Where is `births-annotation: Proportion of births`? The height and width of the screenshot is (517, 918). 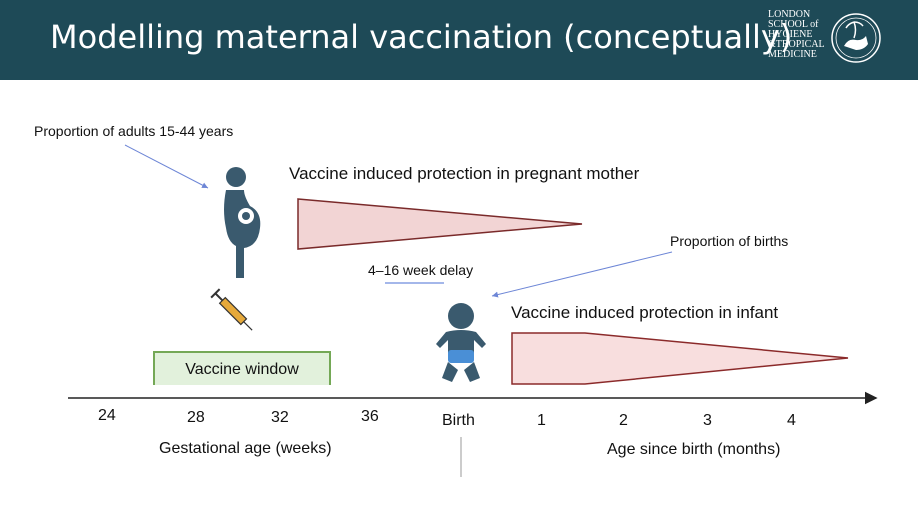
births-annotation: Proportion of births is located at coordinates (729, 241).